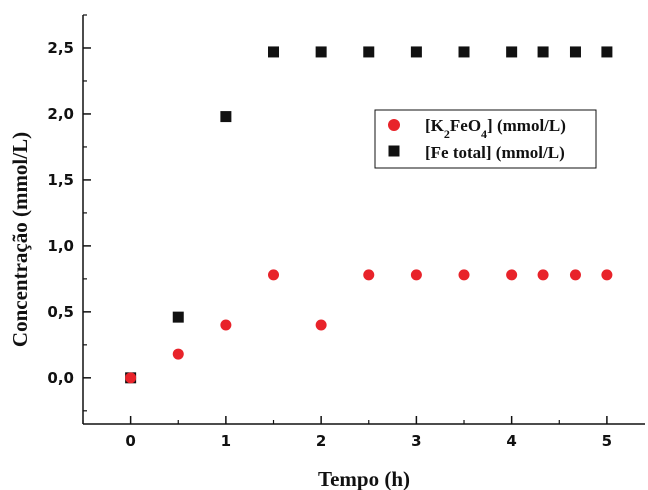 The height and width of the screenshot is (490, 648). I want to click on y-tick-label: 2,0, so click(60, 114).